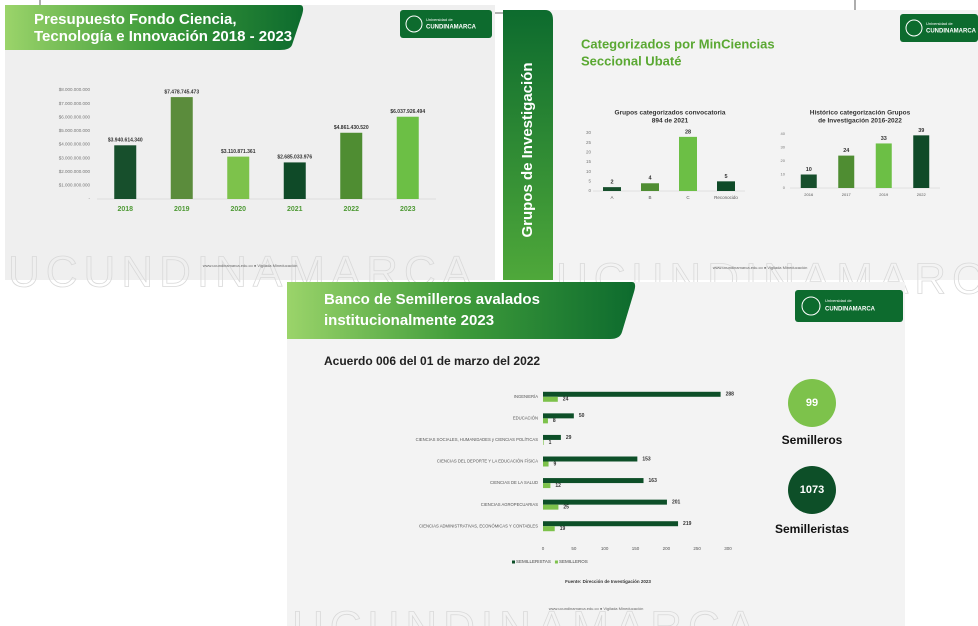 The width and height of the screenshot is (978, 626). I want to click on value-label: 5, so click(725, 177).